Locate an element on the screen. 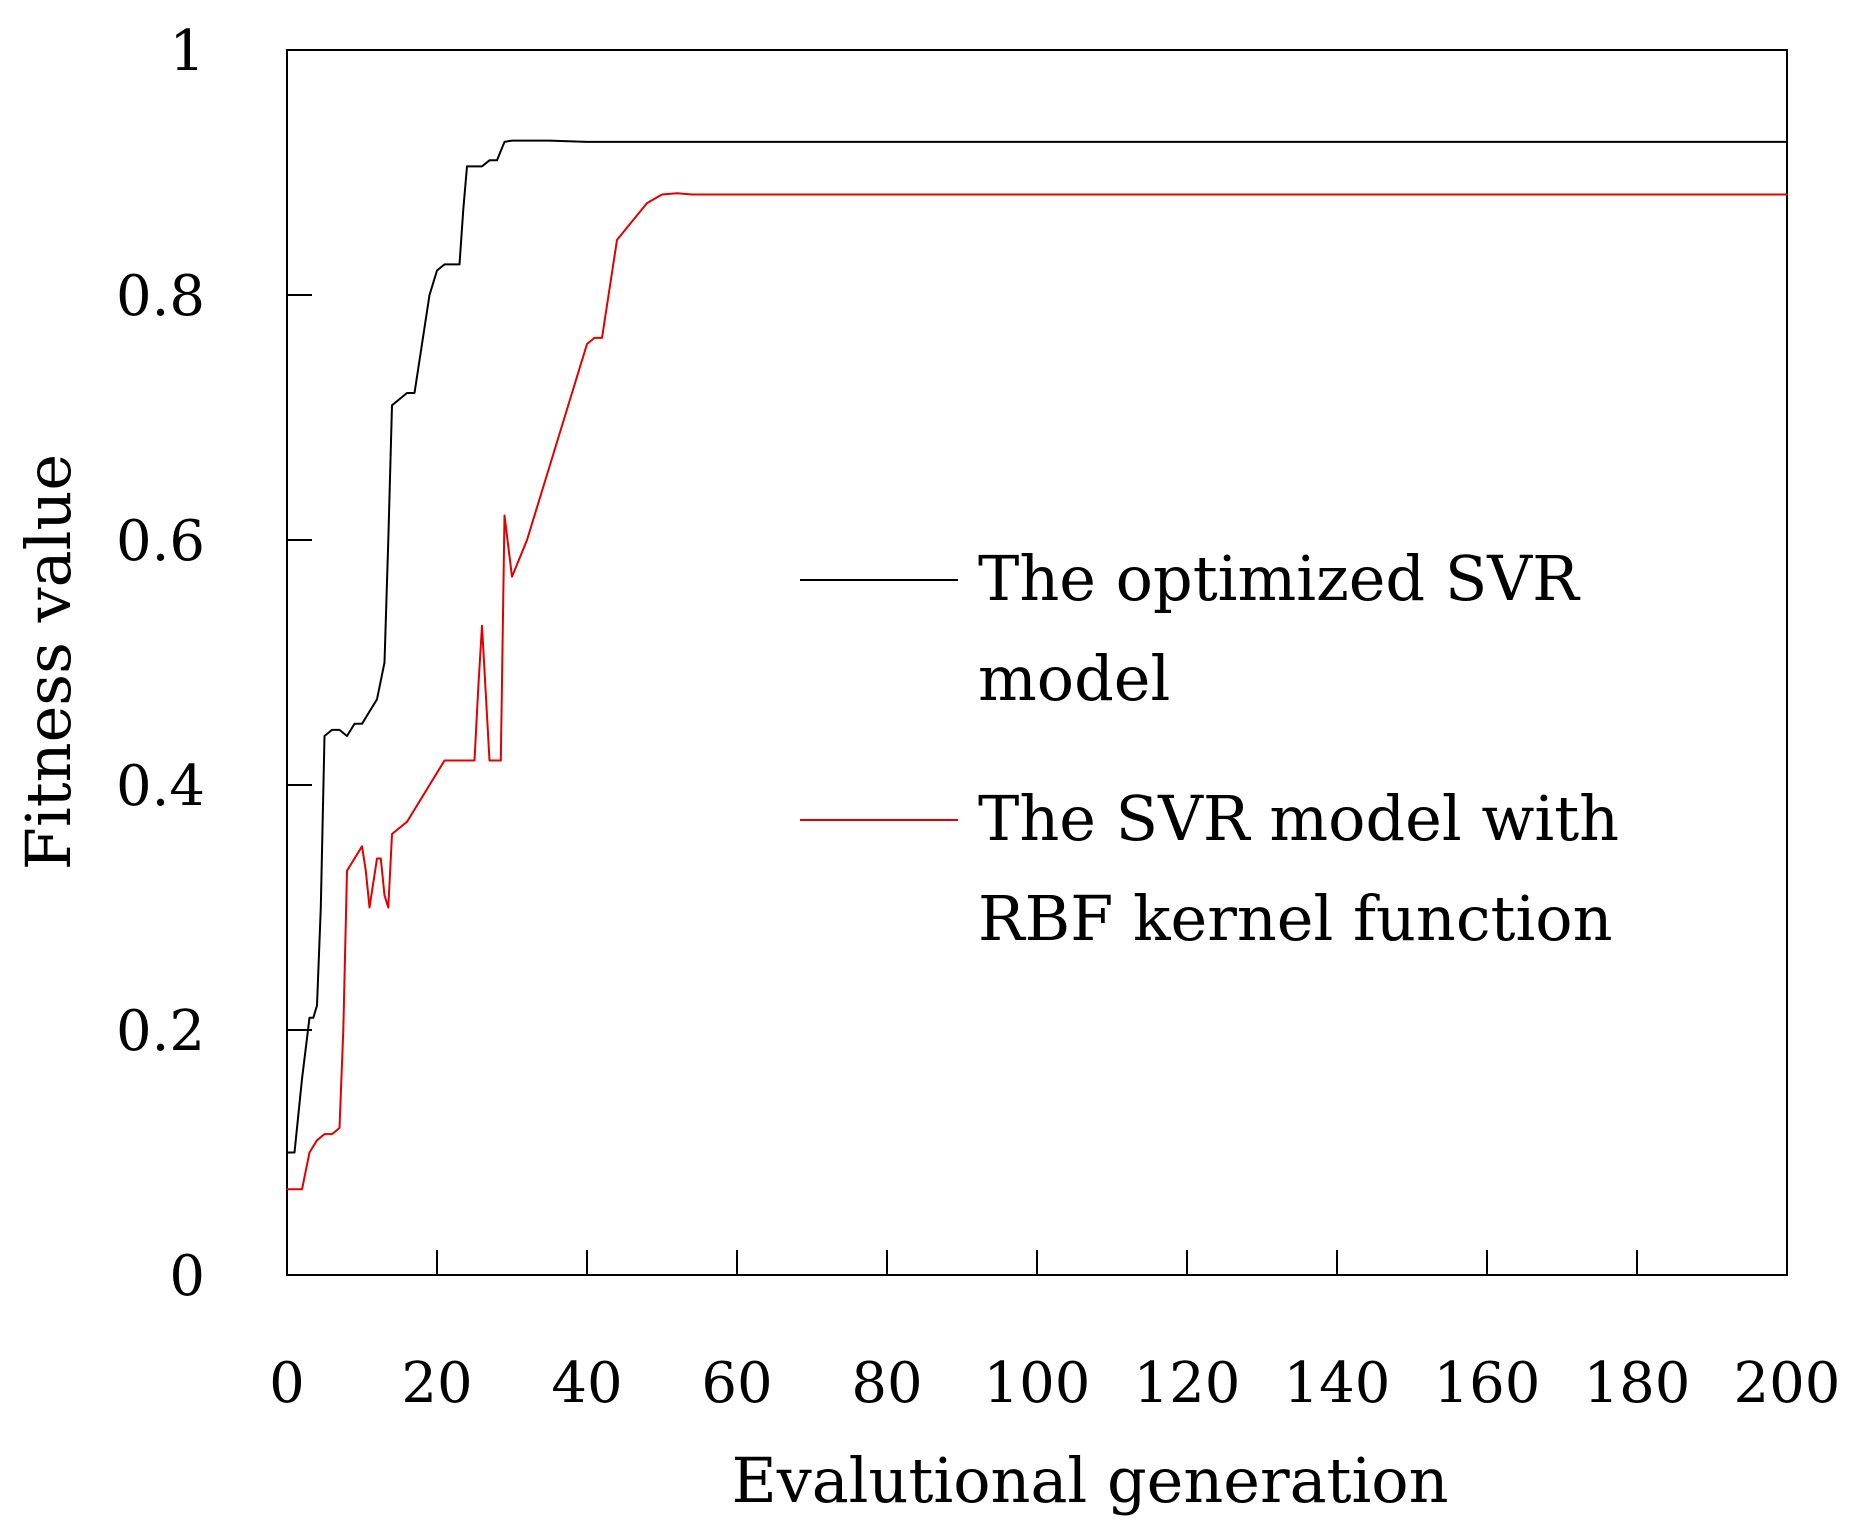  x-tick-label: 60 is located at coordinates (736, 1383).